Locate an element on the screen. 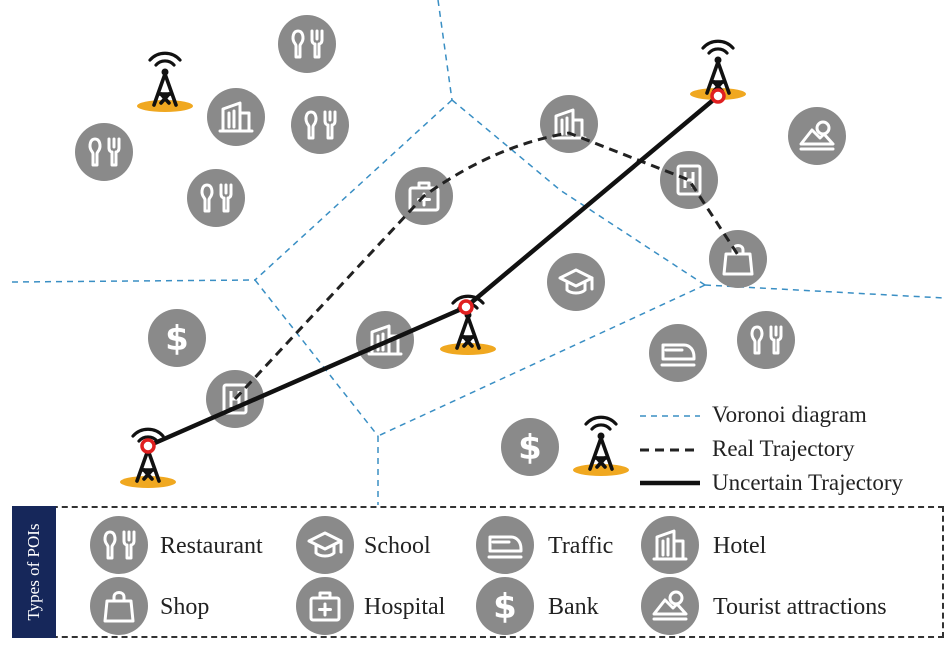  cell-tower is located at coordinates (165, 82).